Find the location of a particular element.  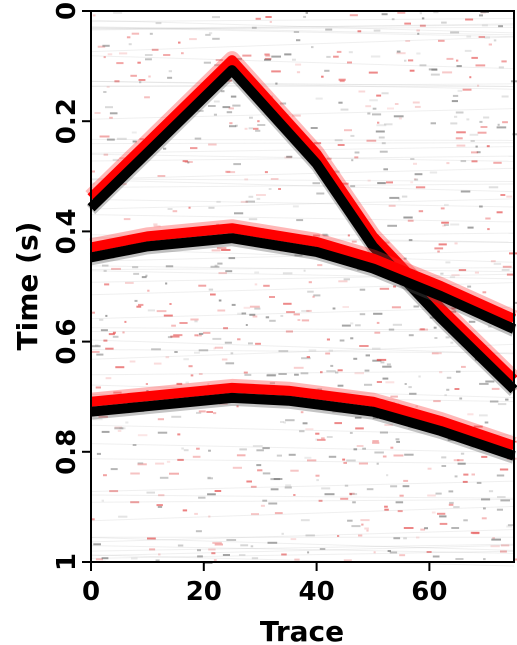

event-peak is located at coordinates (303, 426).